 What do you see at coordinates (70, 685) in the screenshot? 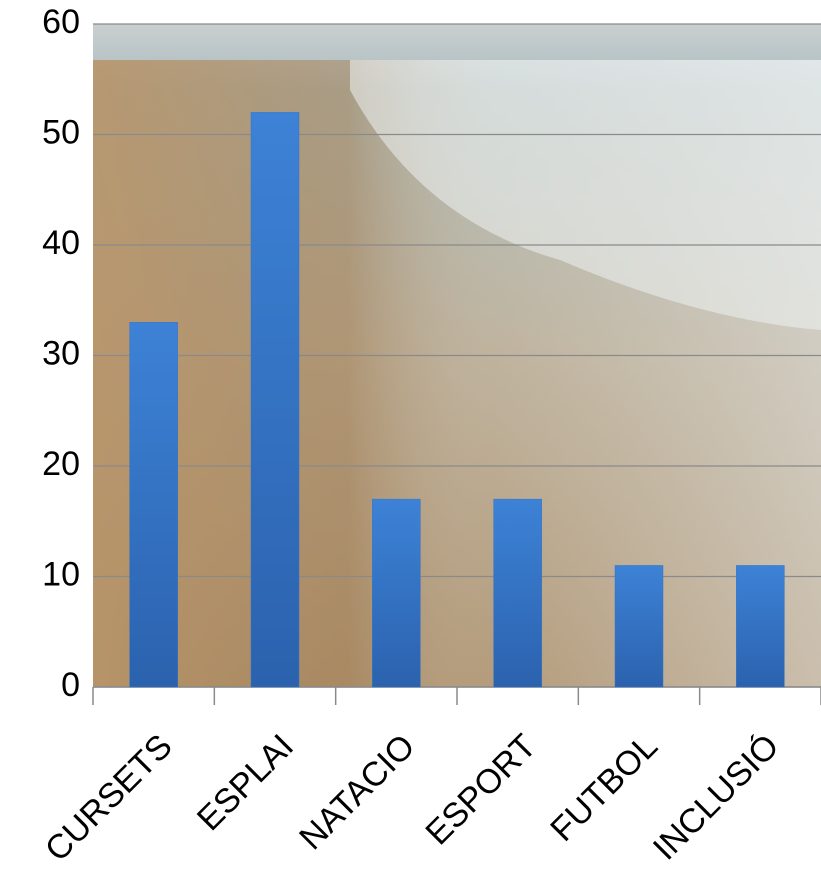
I see `y-tick-label: 0` at bounding box center [70, 685].